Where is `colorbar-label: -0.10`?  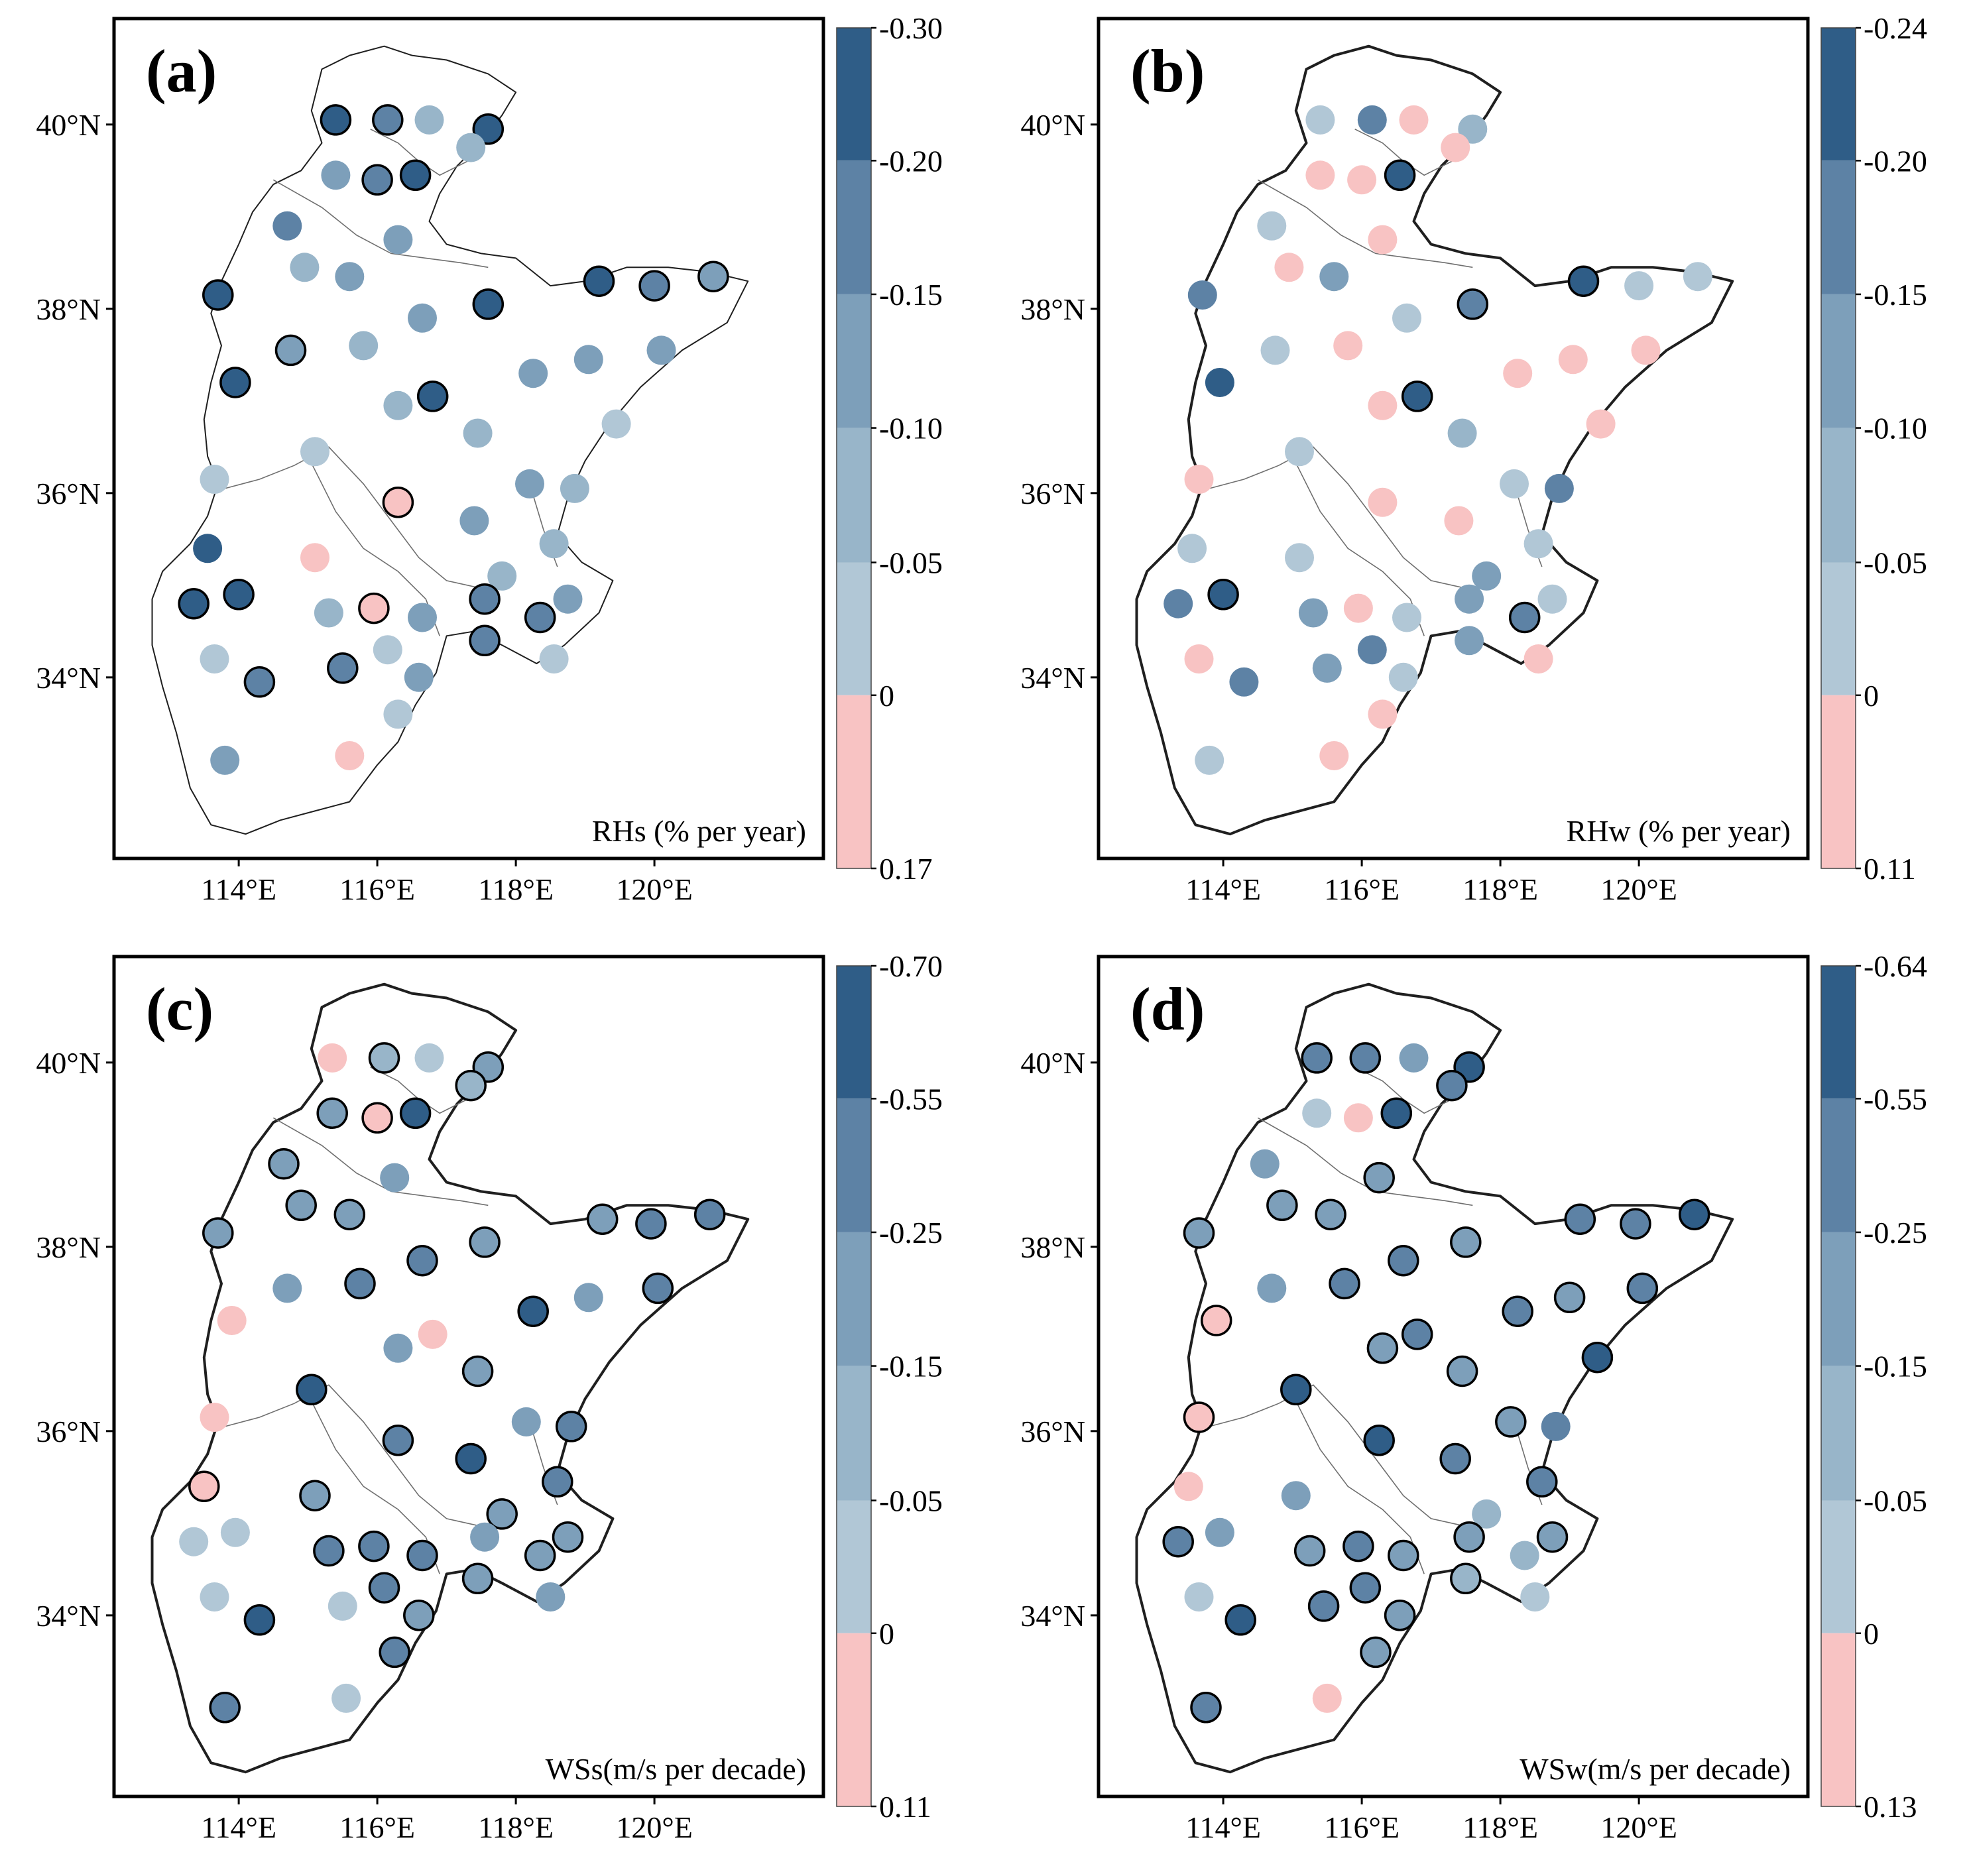 colorbar-label: -0.10 is located at coordinates (1896, 429).